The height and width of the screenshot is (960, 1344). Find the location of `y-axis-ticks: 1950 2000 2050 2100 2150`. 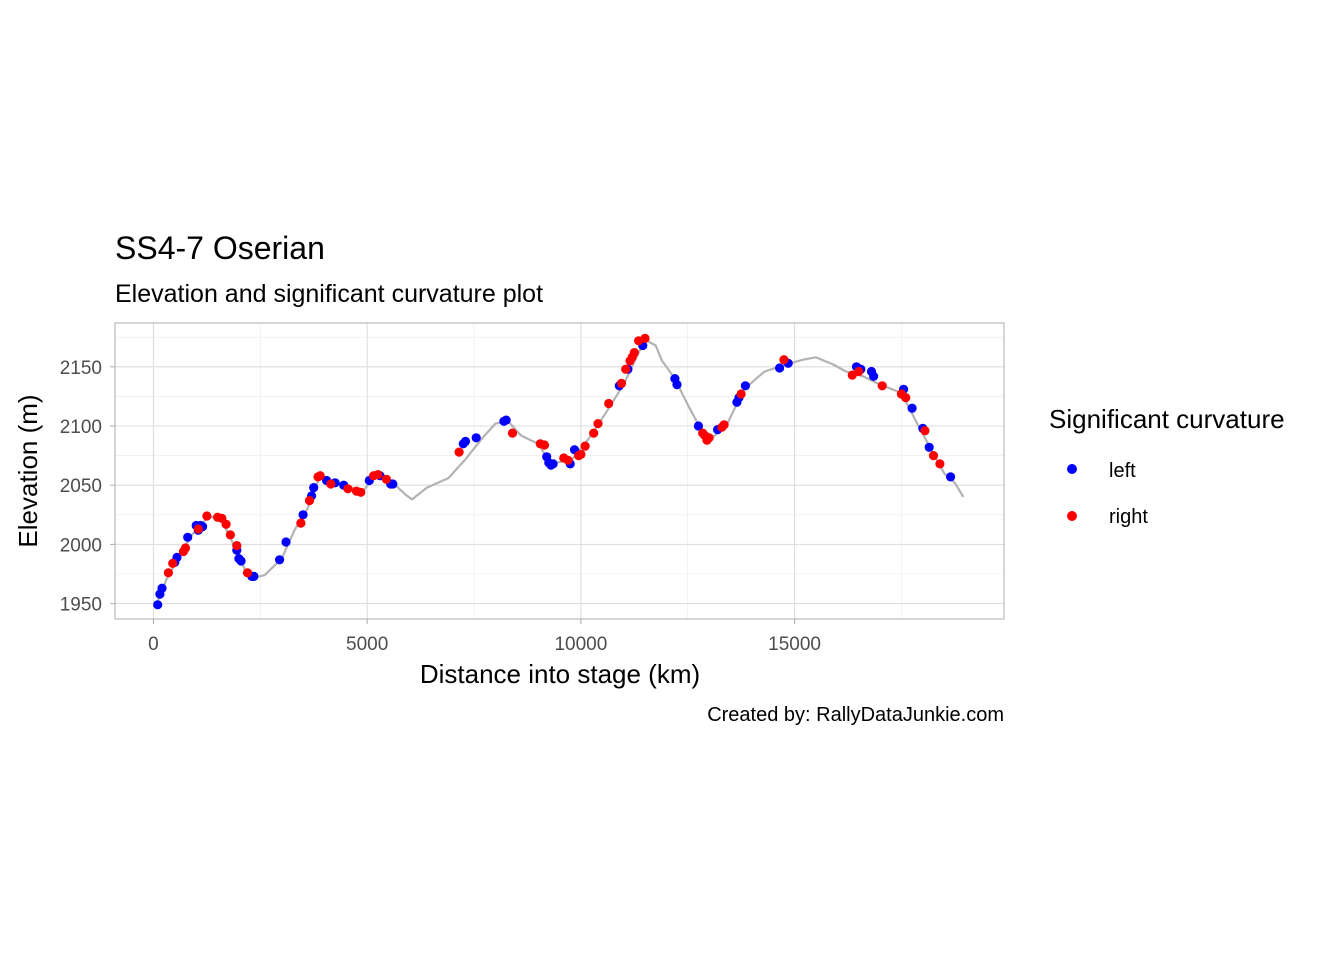

y-axis-ticks: 1950 2000 2050 2100 2150 is located at coordinates (87, 487).